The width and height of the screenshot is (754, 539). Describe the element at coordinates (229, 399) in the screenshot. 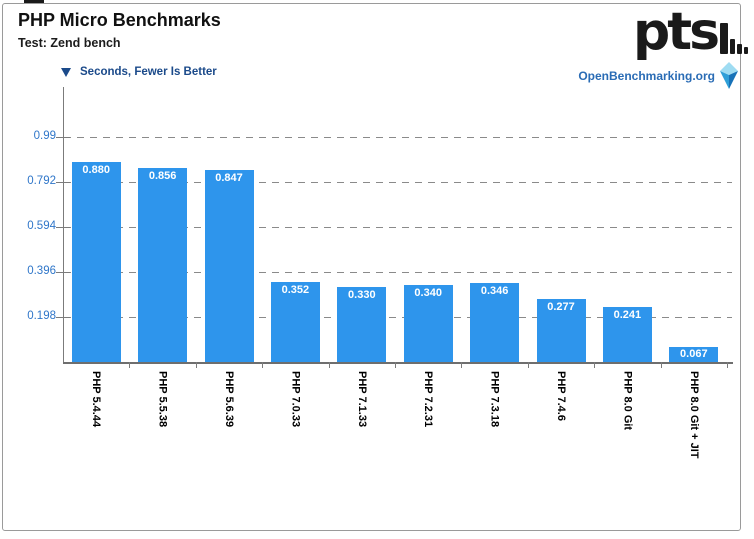

I see `category-label: PHP 5.6.39` at that location.